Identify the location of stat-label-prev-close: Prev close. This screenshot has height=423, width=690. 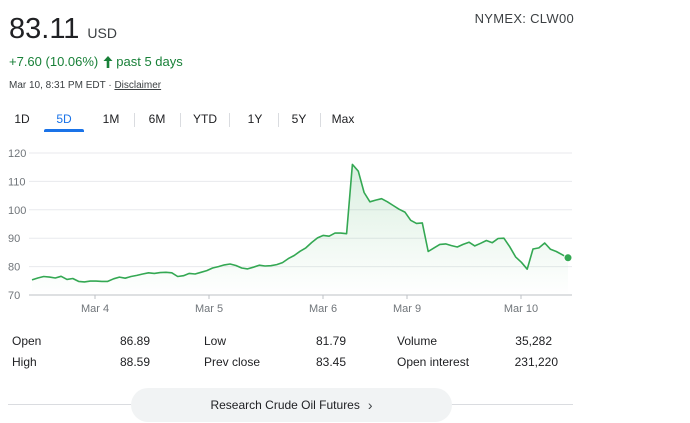
(232, 362).